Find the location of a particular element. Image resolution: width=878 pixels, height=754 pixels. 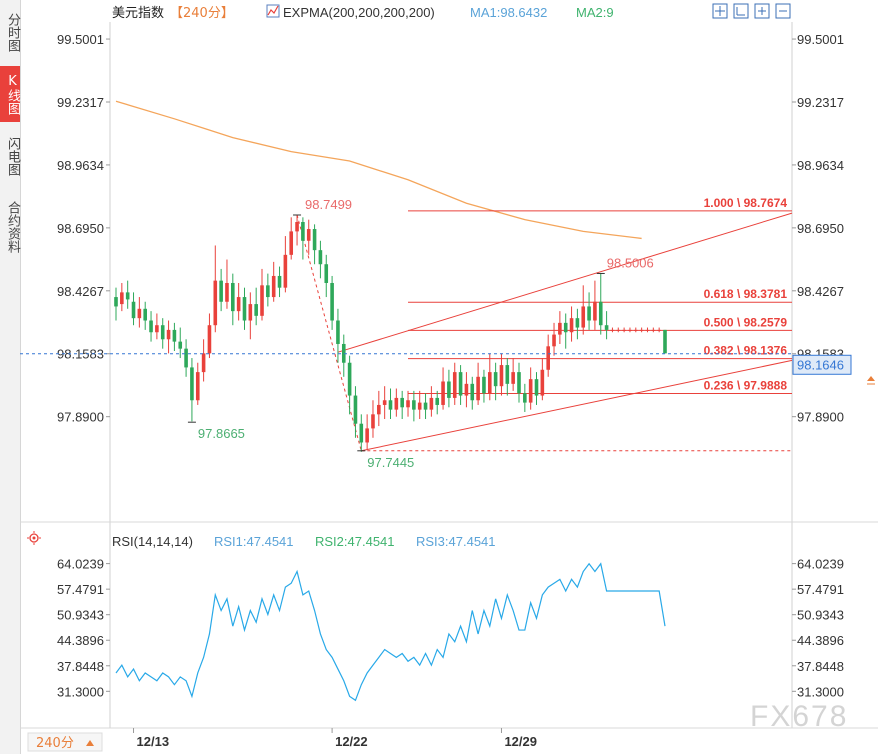

rsi-settings-icon is located at coordinates (34, 538).